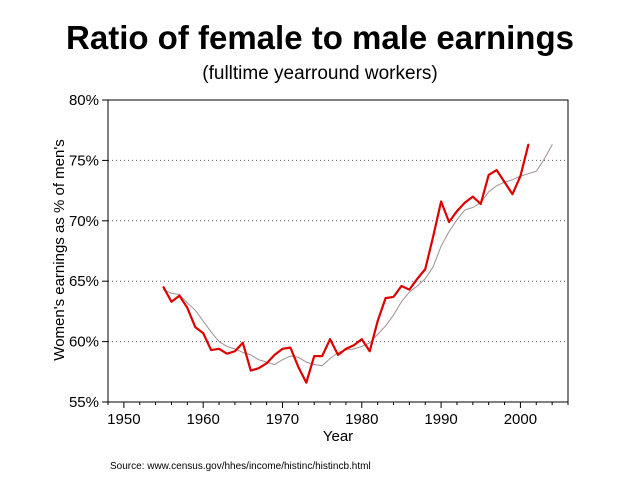 This screenshot has width=640, height=480. What do you see at coordinates (84, 342) in the screenshot?
I see `y-tick-label: 60%` at bounding box center [84, 342].